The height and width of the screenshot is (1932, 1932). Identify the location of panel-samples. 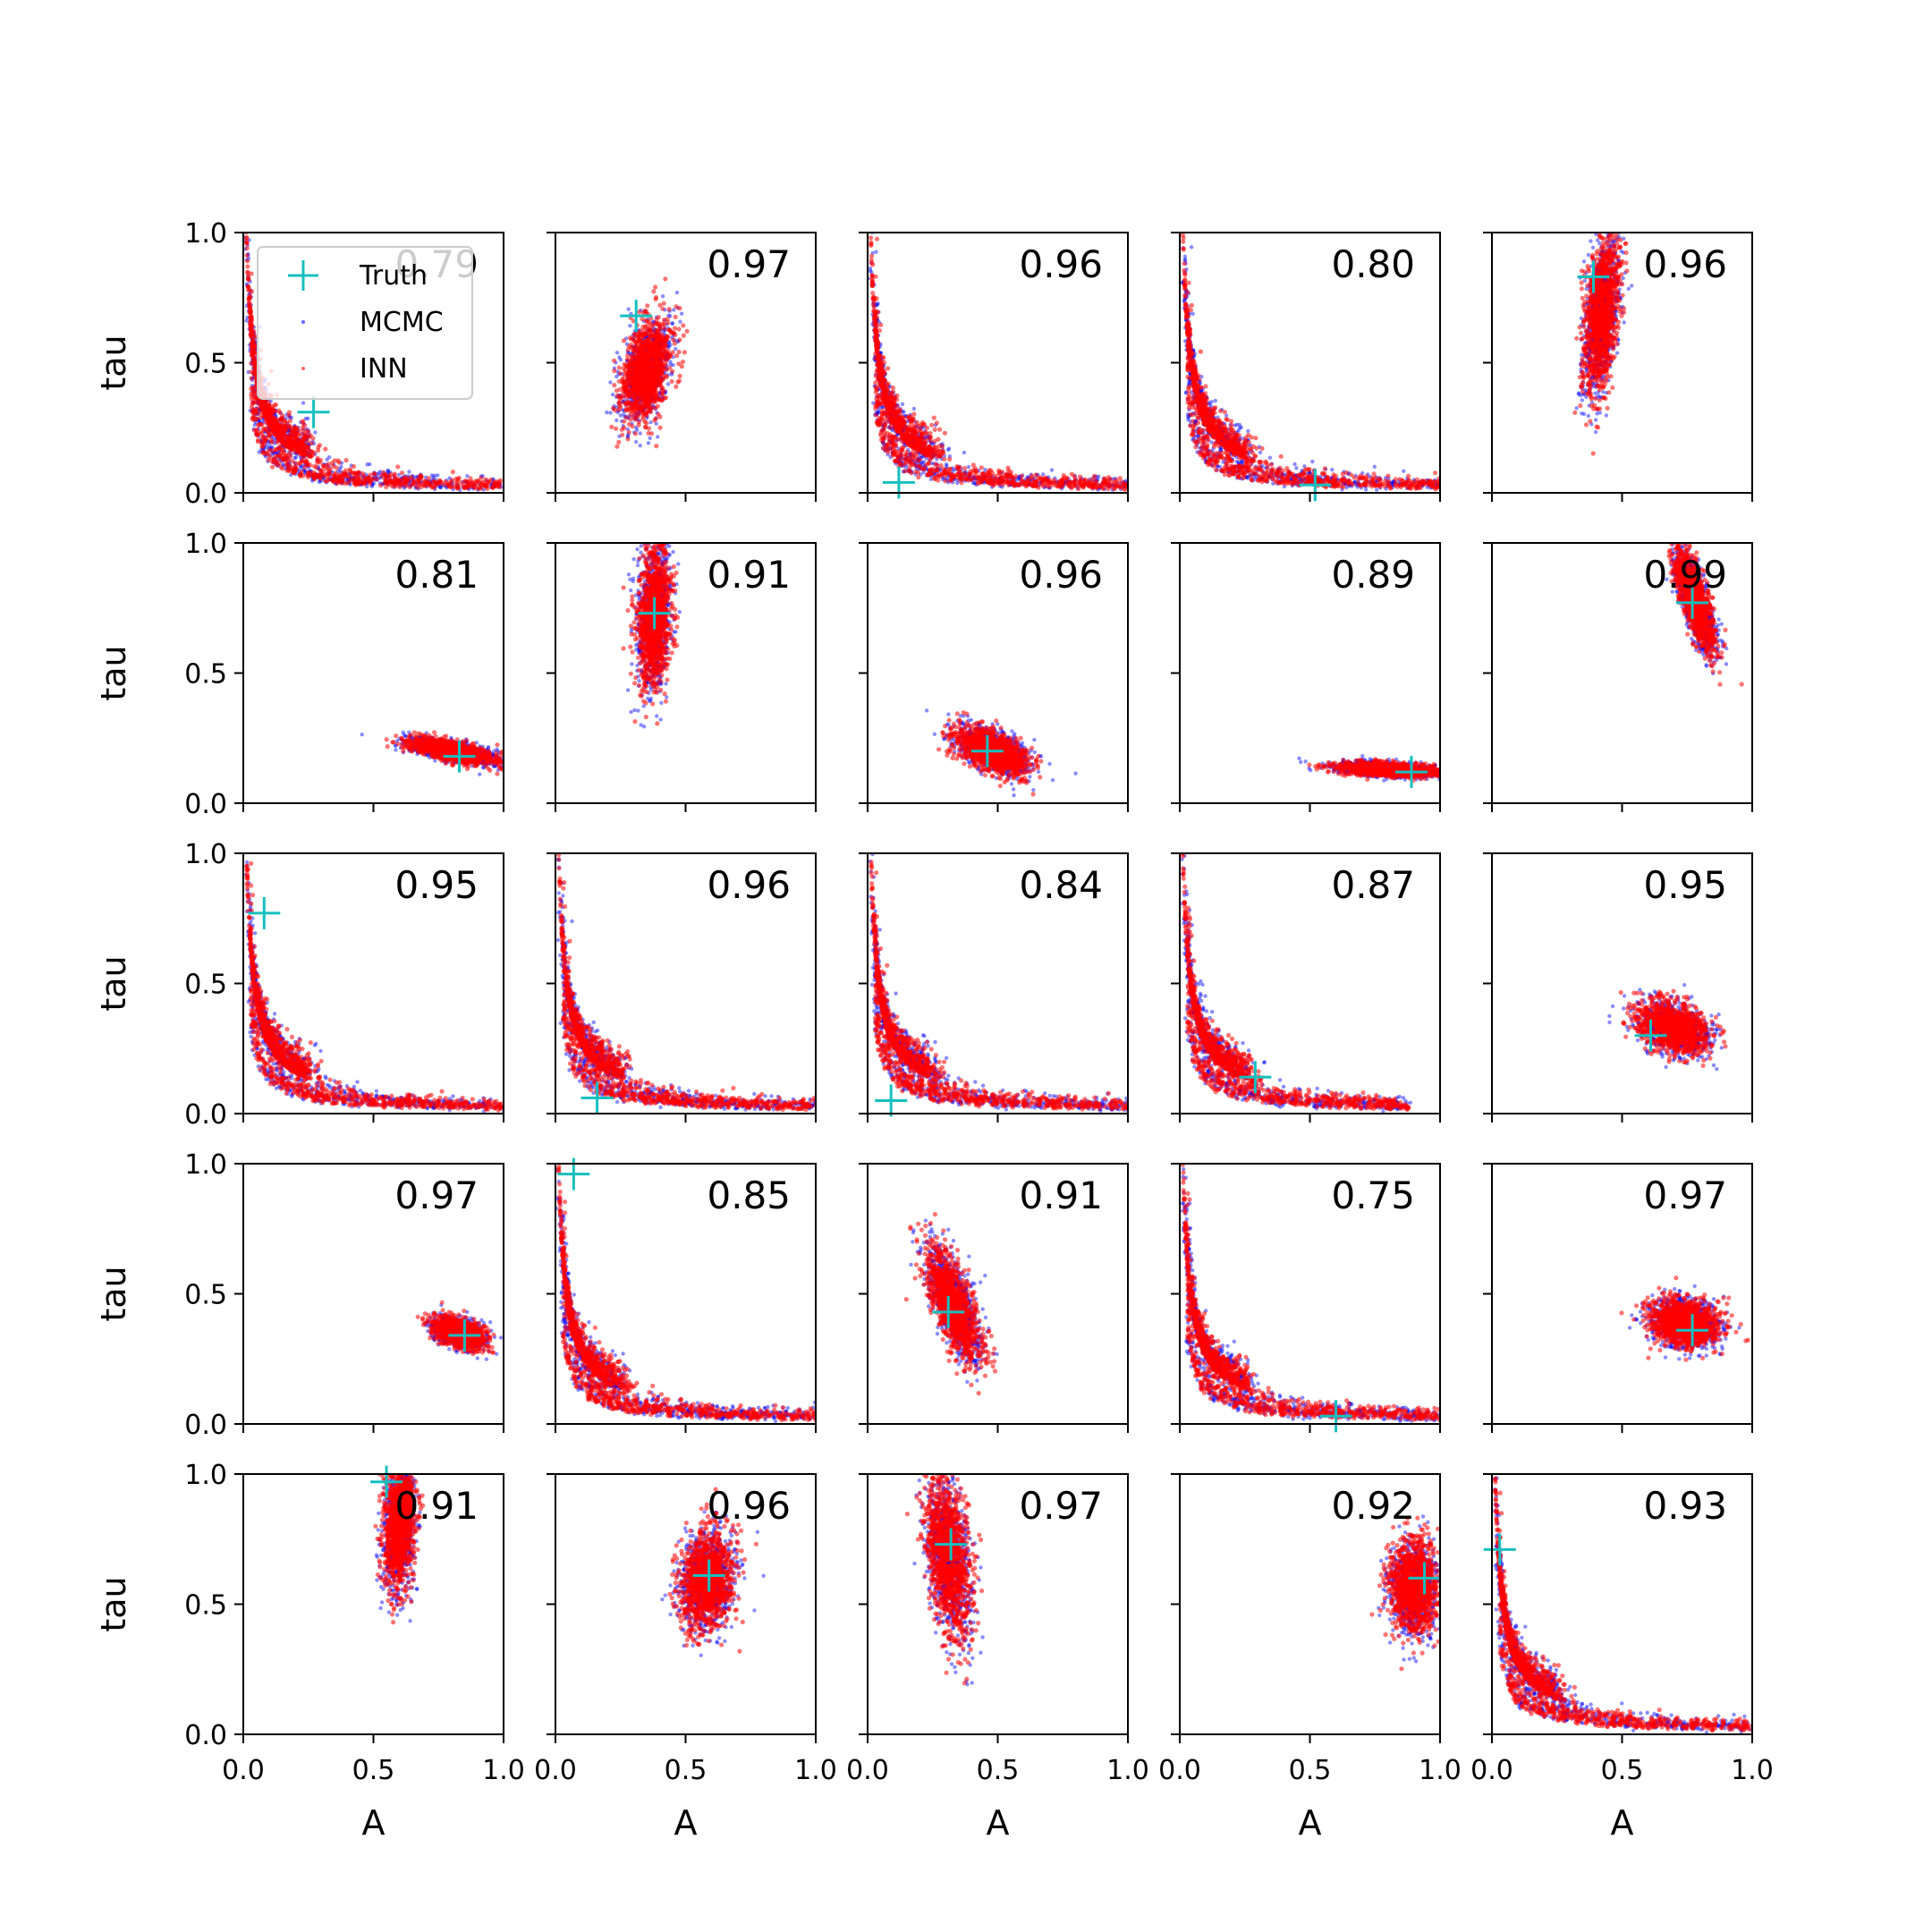
(998, 362).